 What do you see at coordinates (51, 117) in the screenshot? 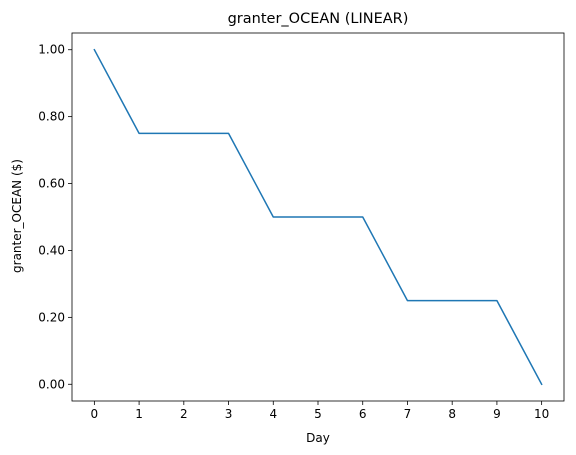
I see `y-tick-label: 0.80` at bounding box center [51, 117].